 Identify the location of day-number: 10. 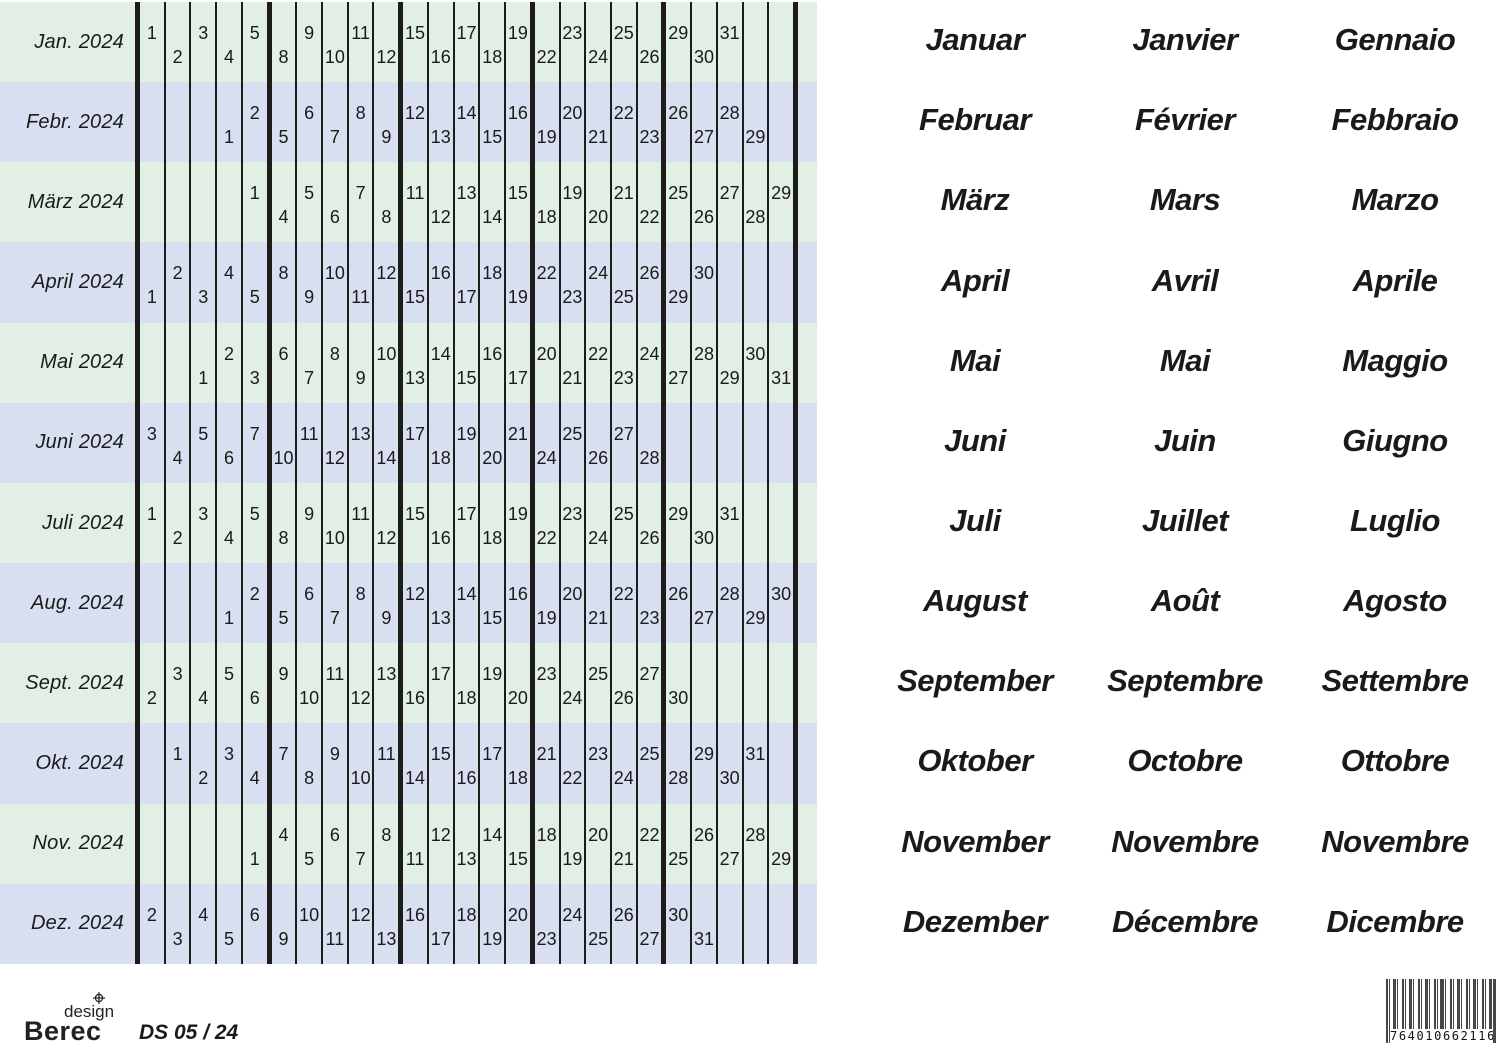
(309, 698).